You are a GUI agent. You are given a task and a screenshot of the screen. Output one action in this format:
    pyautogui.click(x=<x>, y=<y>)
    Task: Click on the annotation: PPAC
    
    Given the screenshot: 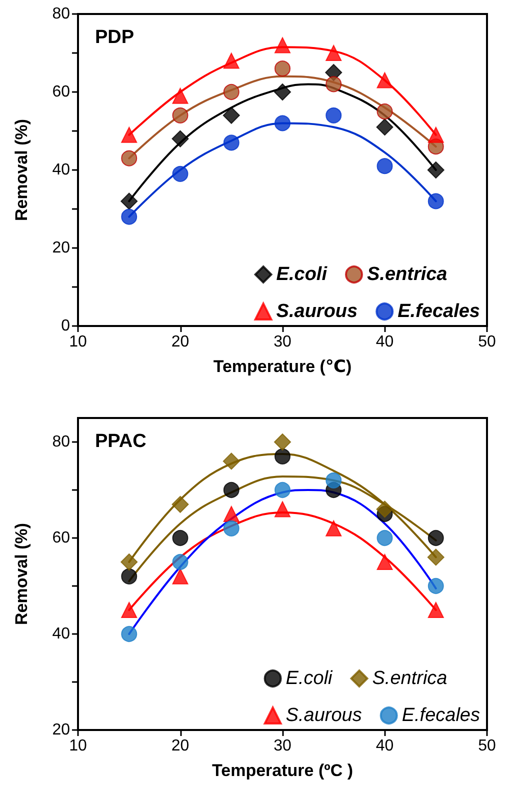 What is the action you would take?
    pyautogui.click(x=121, y=441)
    